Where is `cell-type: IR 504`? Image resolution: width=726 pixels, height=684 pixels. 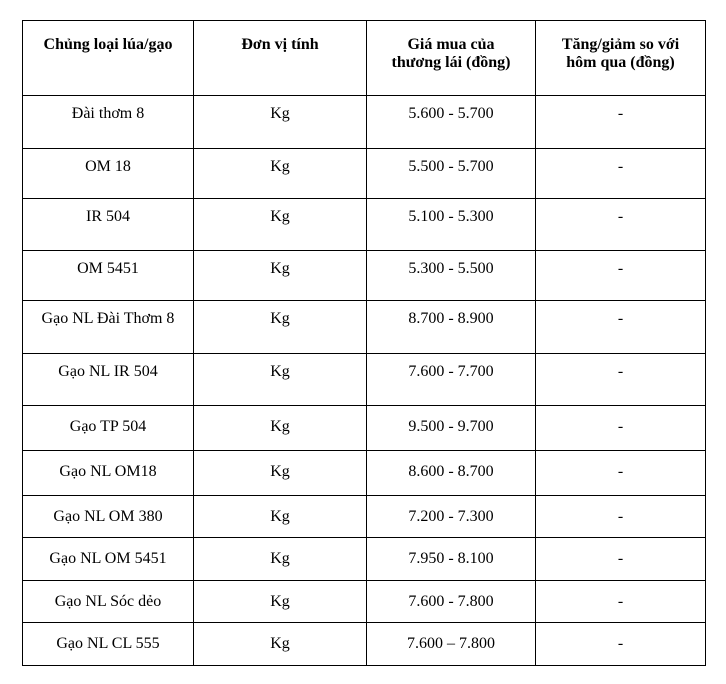
cell-type: IR 504 is located at coordinates (108, 224).